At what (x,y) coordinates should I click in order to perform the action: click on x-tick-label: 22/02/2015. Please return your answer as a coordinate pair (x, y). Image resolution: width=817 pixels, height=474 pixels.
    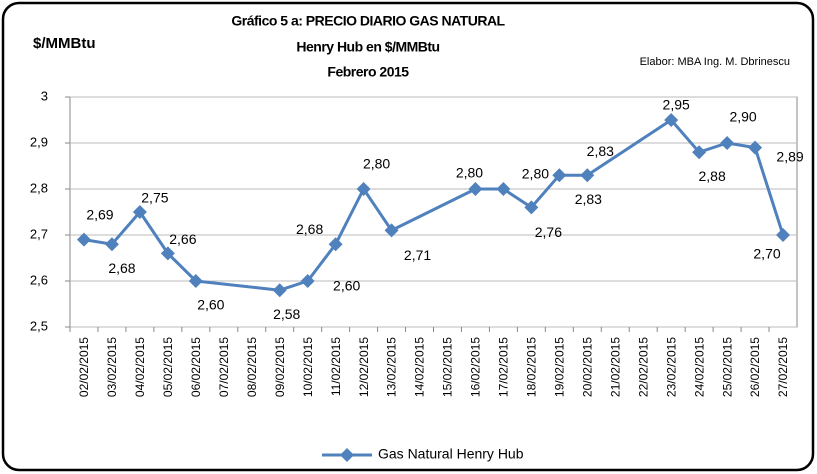
    Looking at the image, I should click on (643, 367).